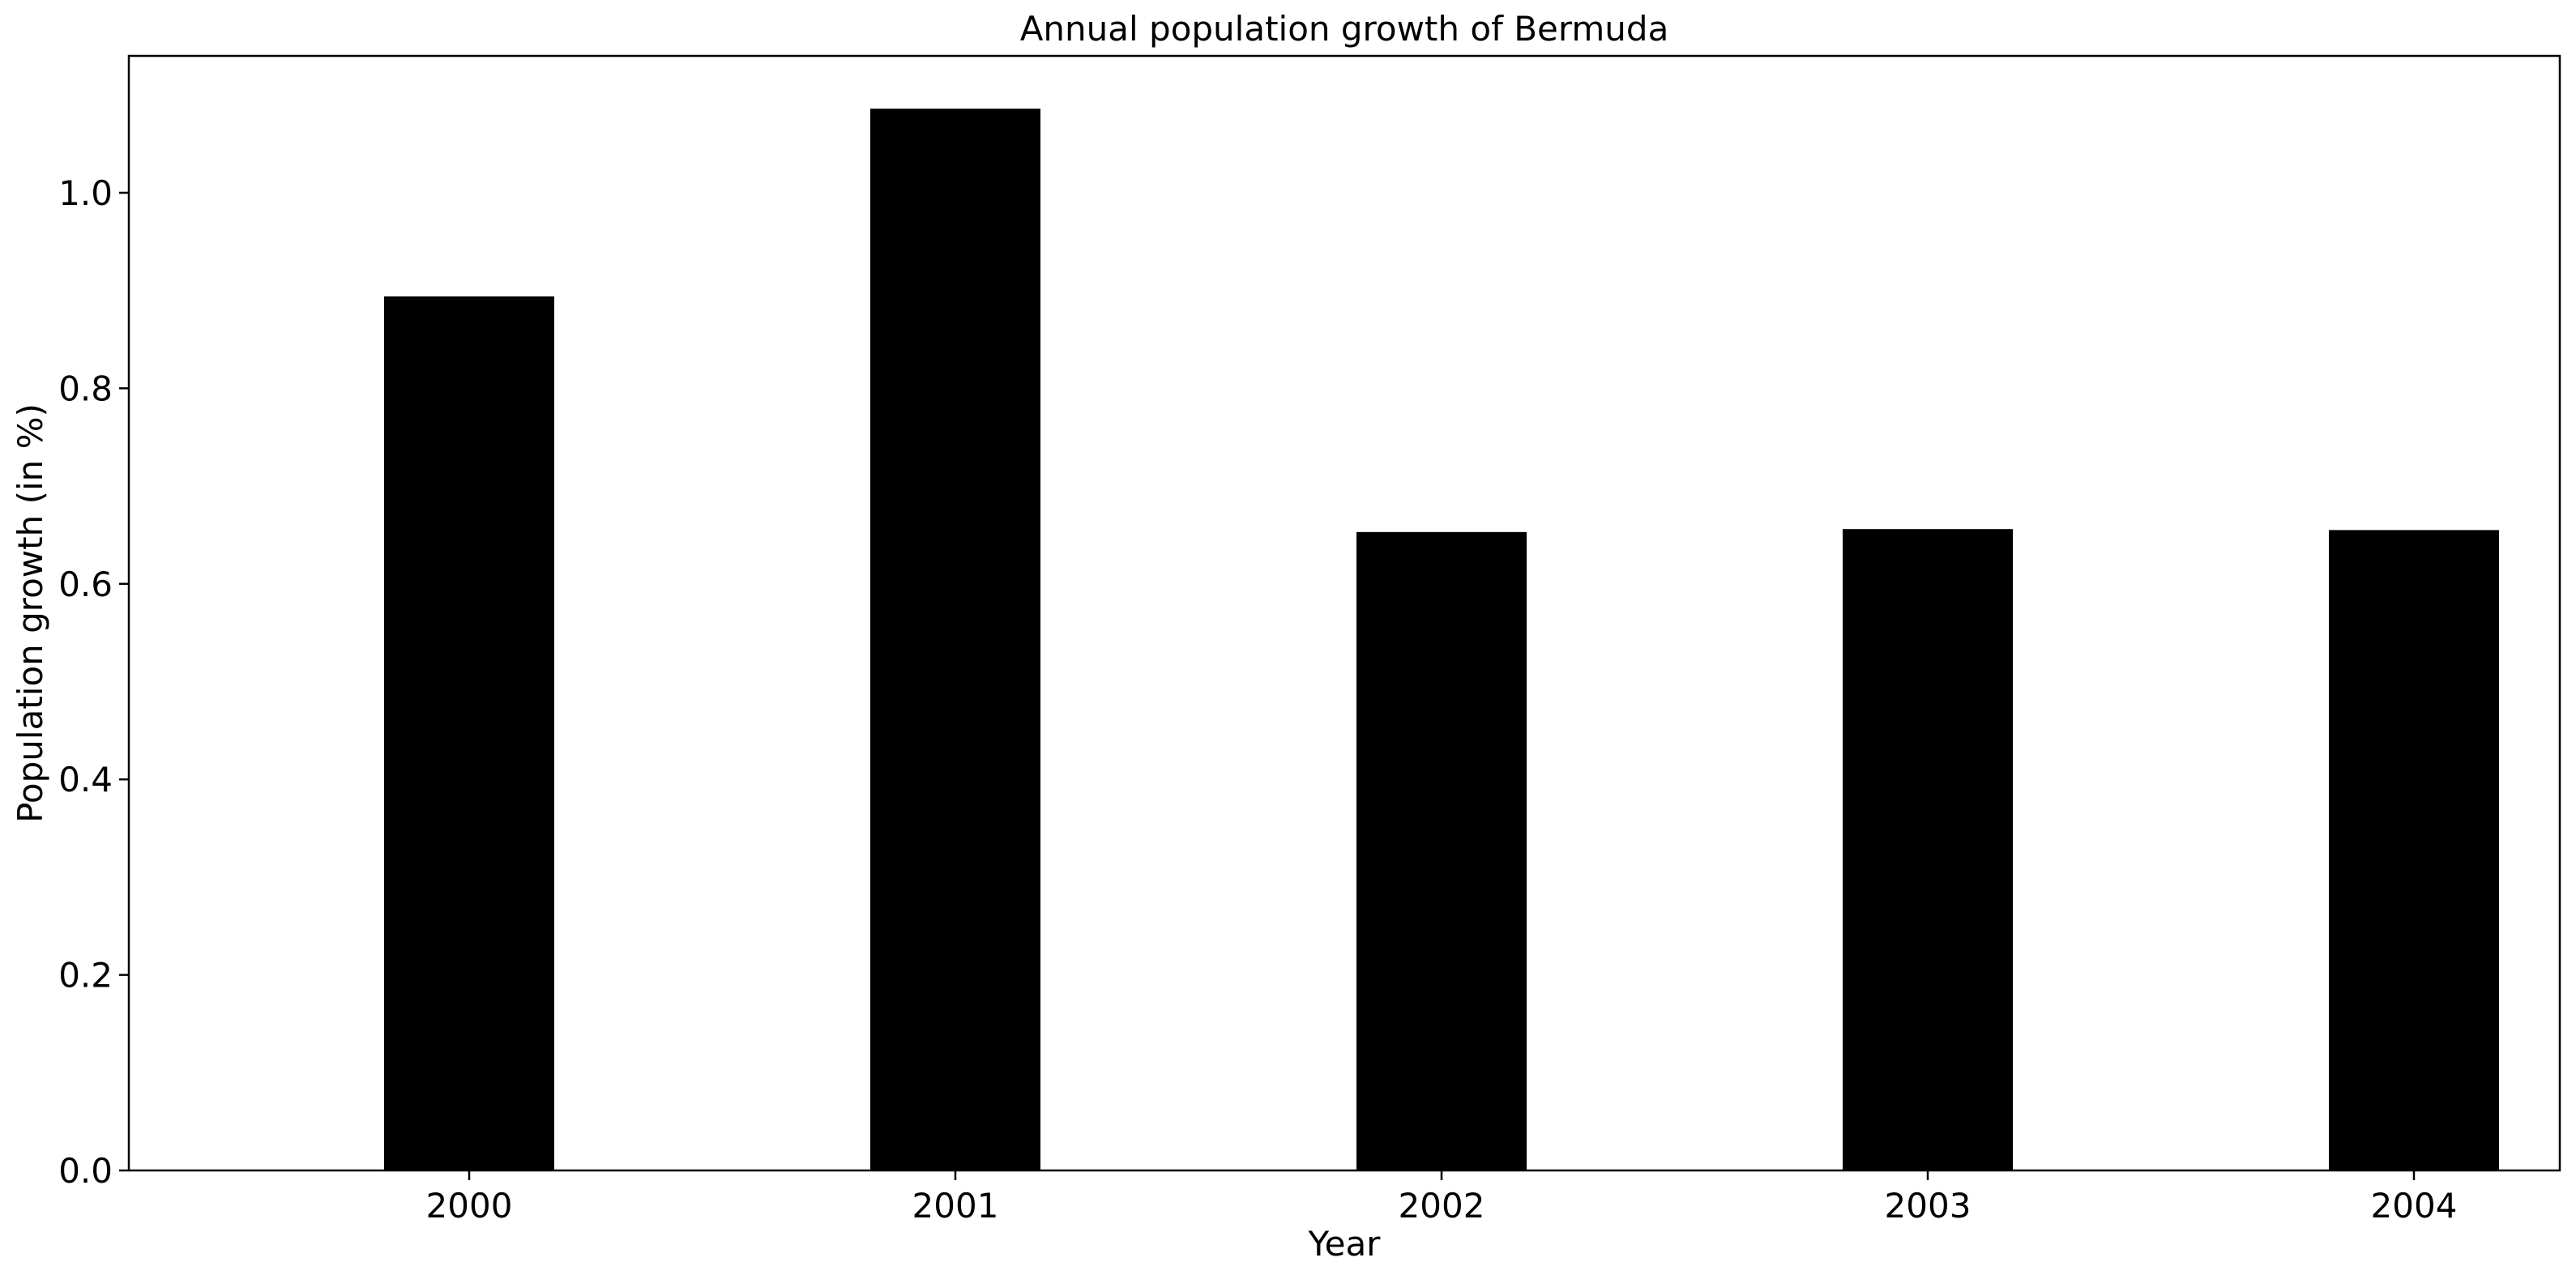 This screenshot has height=1279, width=2576. Describe the element at coordinates (93, 682) in the screenshot. I see `y-axis: 0.0 0.2 0.4 0.6 0.8 1.0` at that location.